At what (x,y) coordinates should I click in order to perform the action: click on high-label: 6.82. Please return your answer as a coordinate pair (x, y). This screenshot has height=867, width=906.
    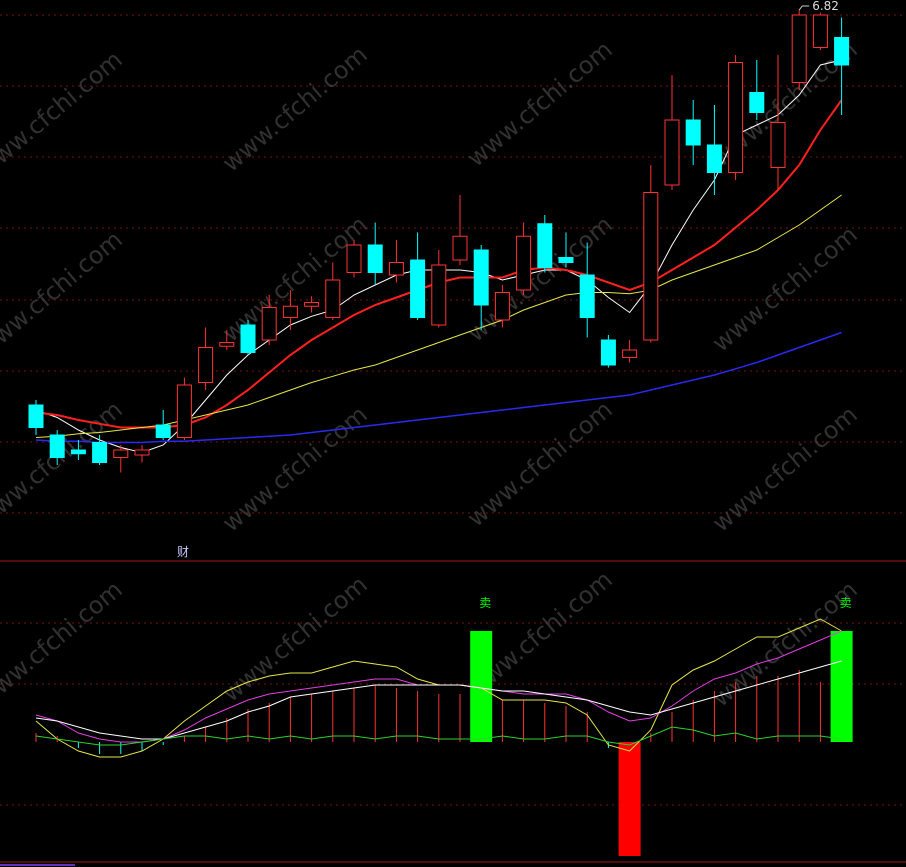
    Looking at the image, I should click on (825, 6).